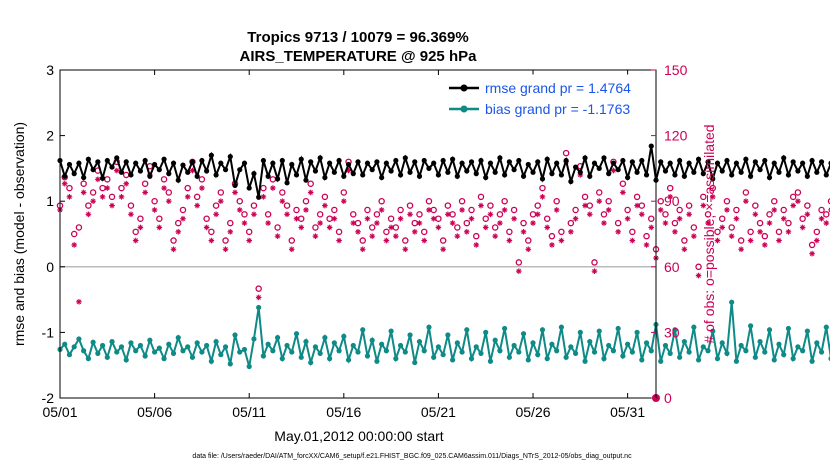  Describe the element at coordinates (668, 398) in the screenshot. I see `y-tick-label-right: 0` at that location.